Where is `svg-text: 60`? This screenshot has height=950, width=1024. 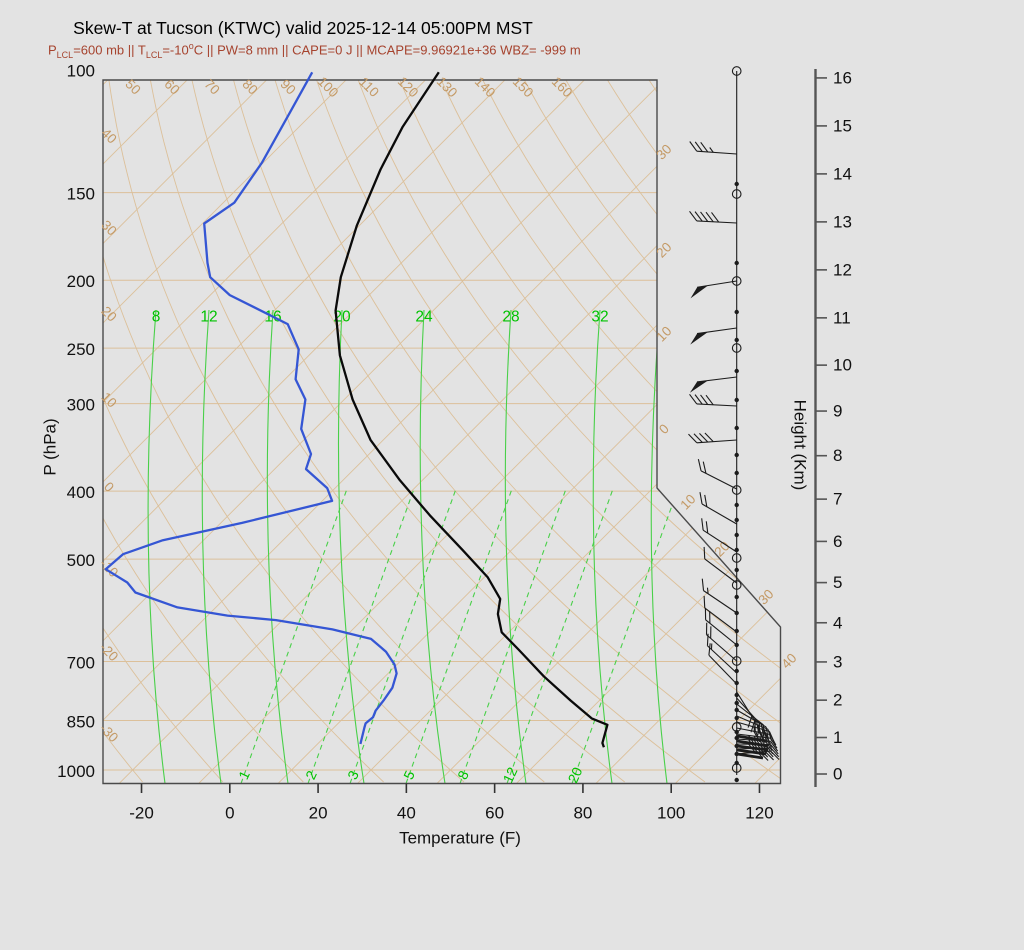
svg-text: 60 is located at coordinates (494, 813).